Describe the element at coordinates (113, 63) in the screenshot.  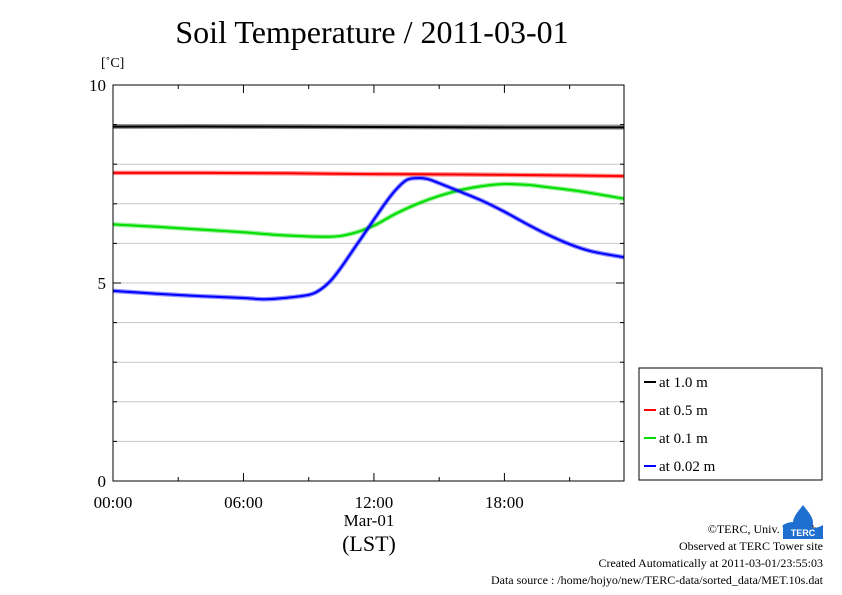
I see `y-axis-unit: [˚C]` at that location.